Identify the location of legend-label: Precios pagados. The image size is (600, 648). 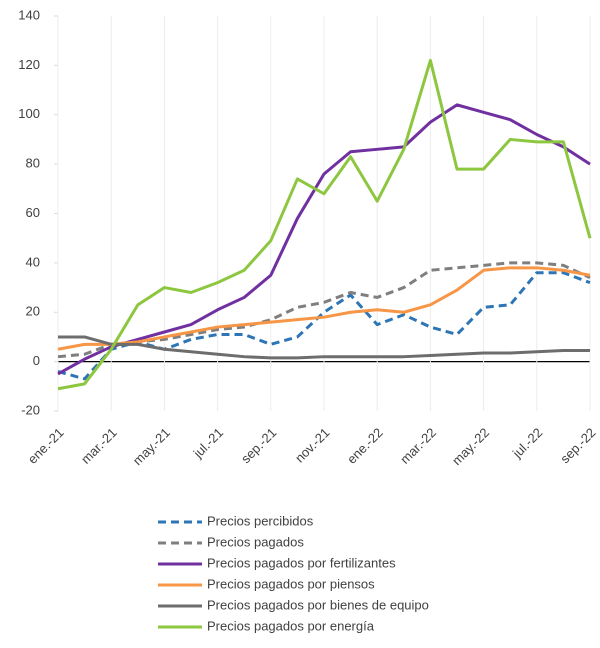
(255, 541).